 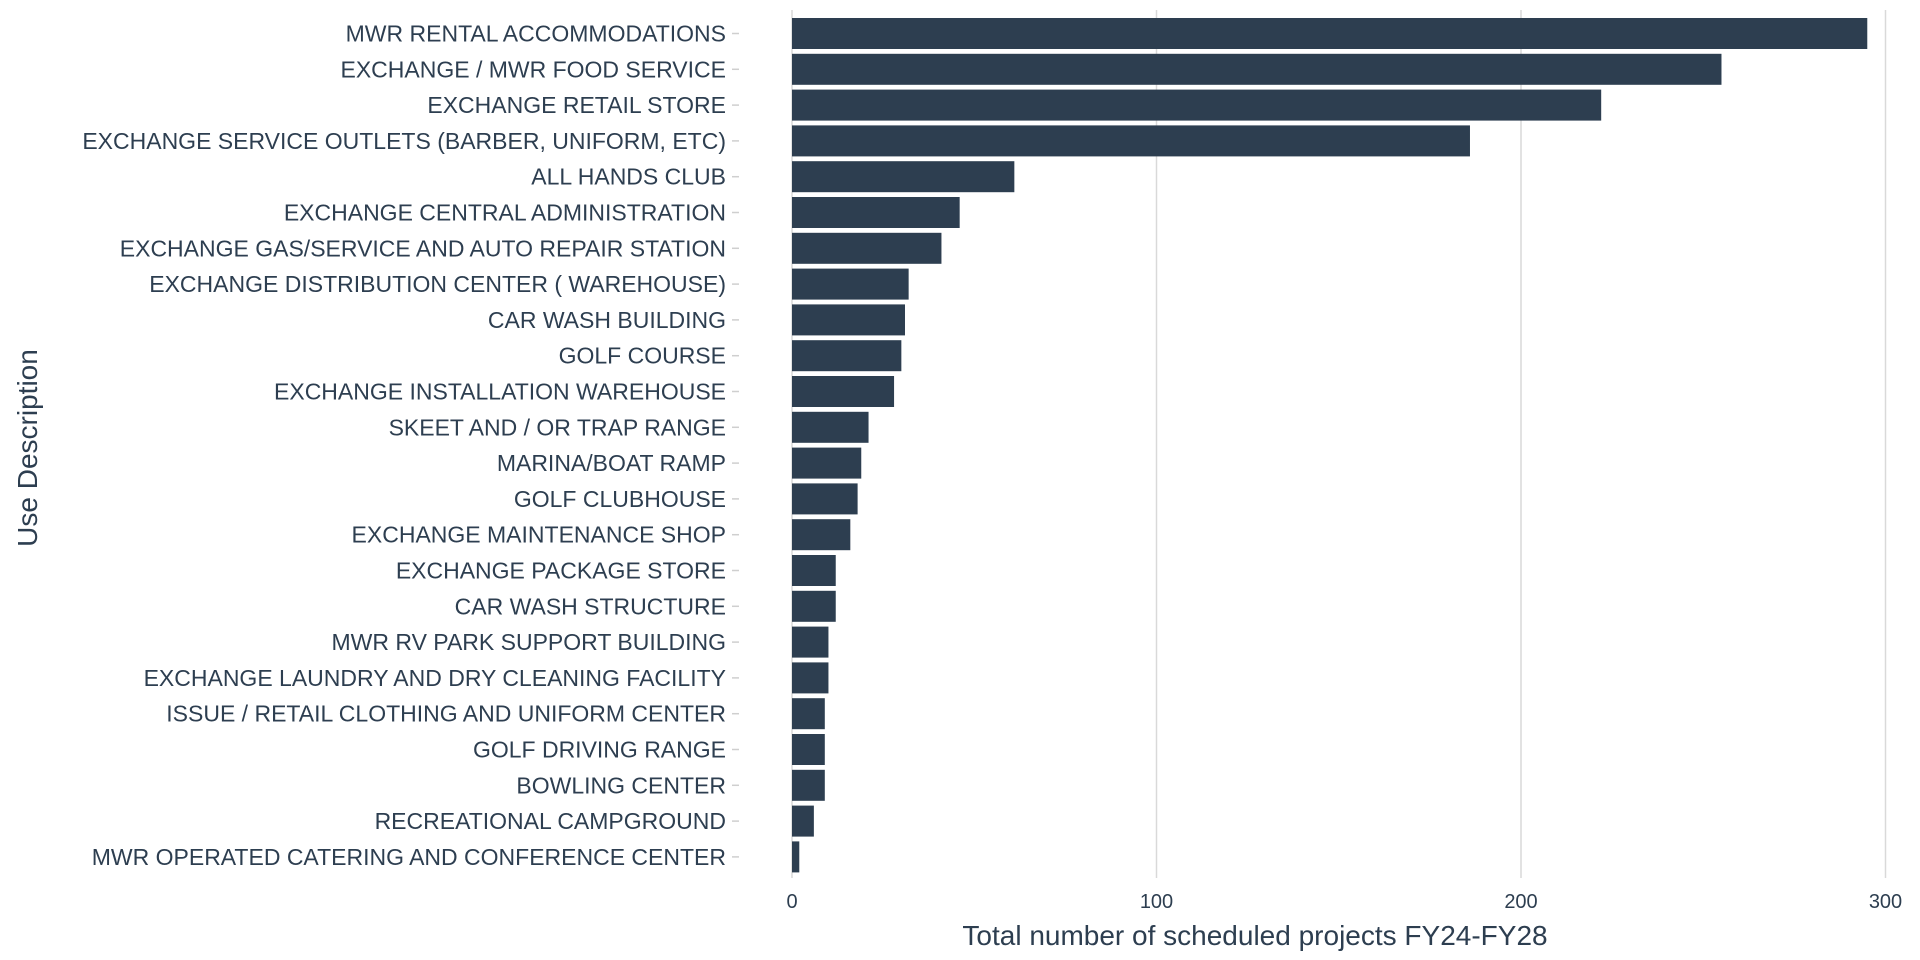 What do you see at coordinates (505, 213) in the screenshot?
I see `category-label: EXCHANGE CENTRAL ADMINISTRATION` at bounding box center [505, 213].